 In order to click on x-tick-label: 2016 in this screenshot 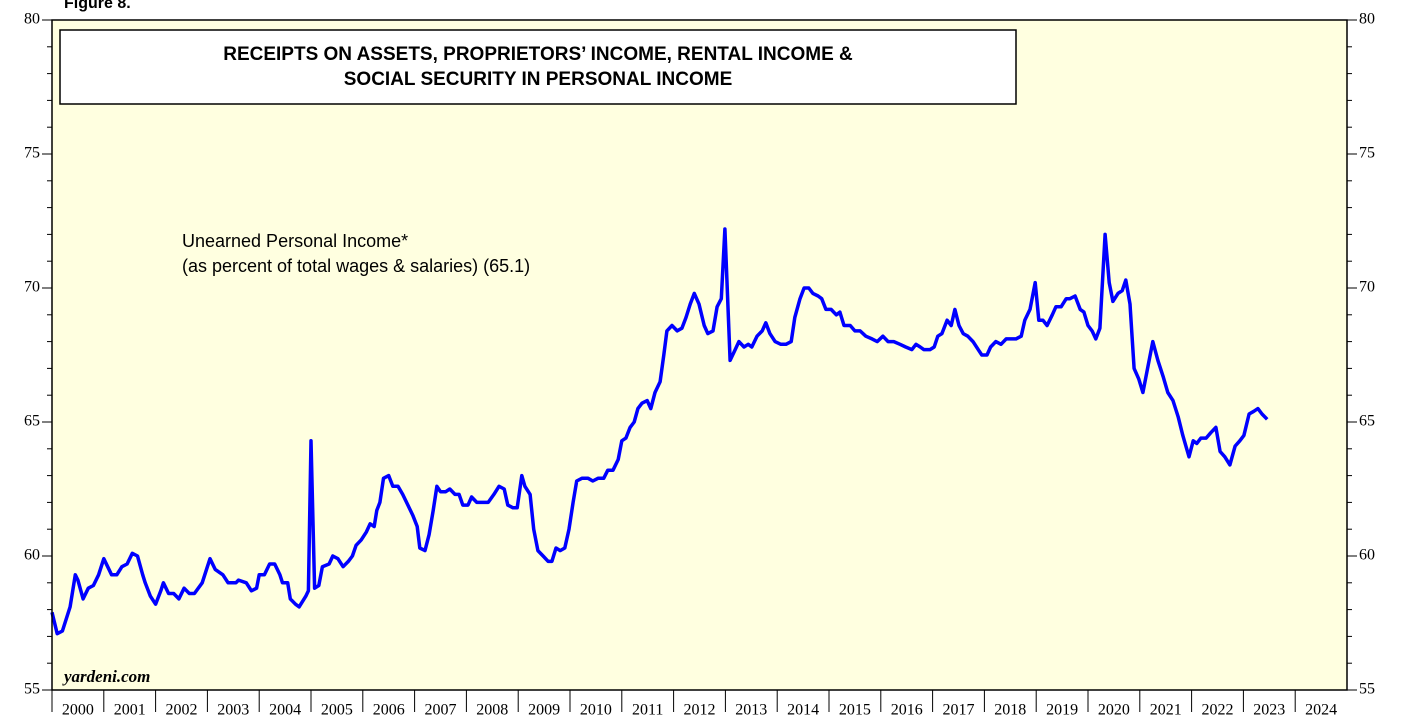, I will do `click(907, 710)`.